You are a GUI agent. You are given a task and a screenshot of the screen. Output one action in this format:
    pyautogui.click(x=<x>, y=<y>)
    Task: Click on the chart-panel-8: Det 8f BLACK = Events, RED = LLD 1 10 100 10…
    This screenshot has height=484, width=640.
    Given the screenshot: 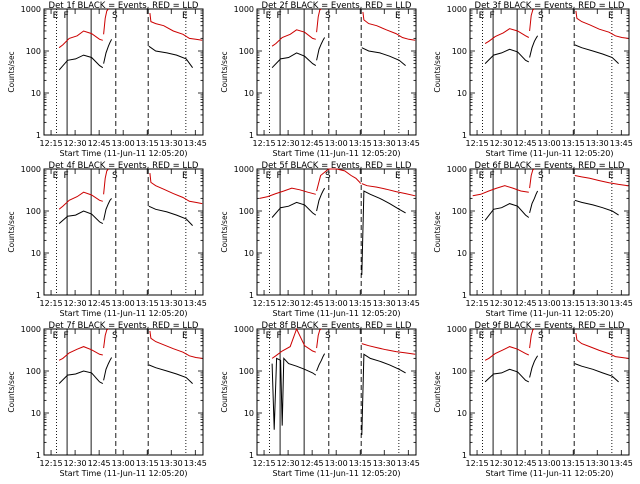 What is the action you would take?
    pyautogui.click(x=319, y=402)
    